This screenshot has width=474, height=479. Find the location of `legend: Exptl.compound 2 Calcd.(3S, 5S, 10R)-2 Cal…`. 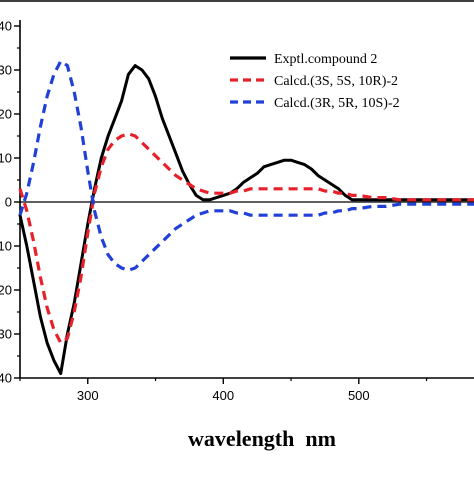

legend: Exptl.compound 2 Calcd.(3S, 5S, 10R)-2 Cal… is located at coordinates (315, 81).